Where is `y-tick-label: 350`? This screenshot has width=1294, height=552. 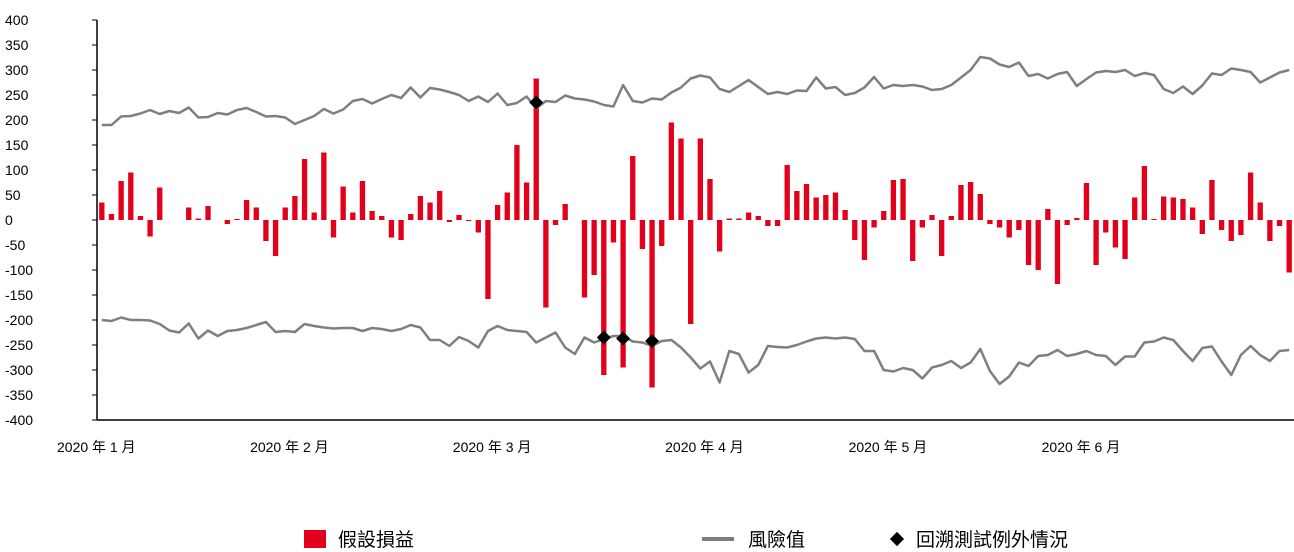 y-tick-label: 350 is located at coordinates (17, 45).